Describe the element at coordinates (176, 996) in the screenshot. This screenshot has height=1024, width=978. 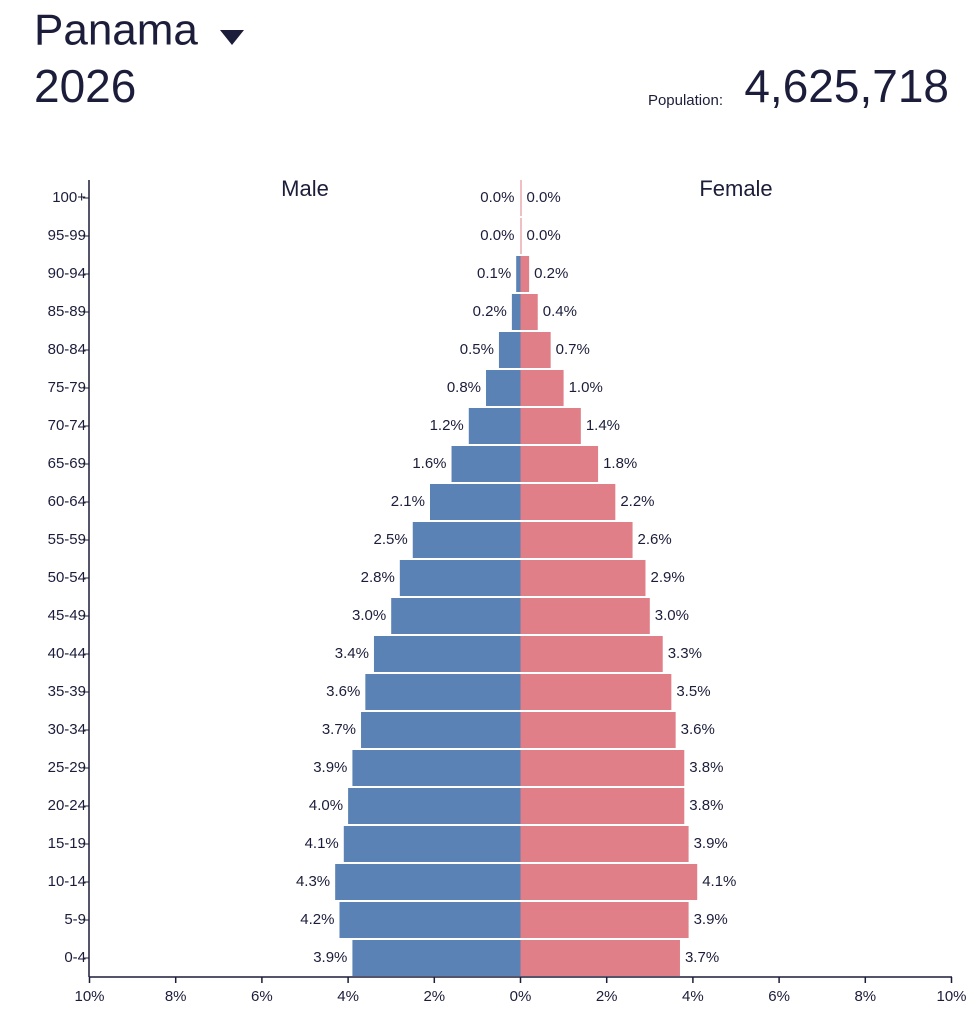
I see `x-tick-label: 8%` at that location.